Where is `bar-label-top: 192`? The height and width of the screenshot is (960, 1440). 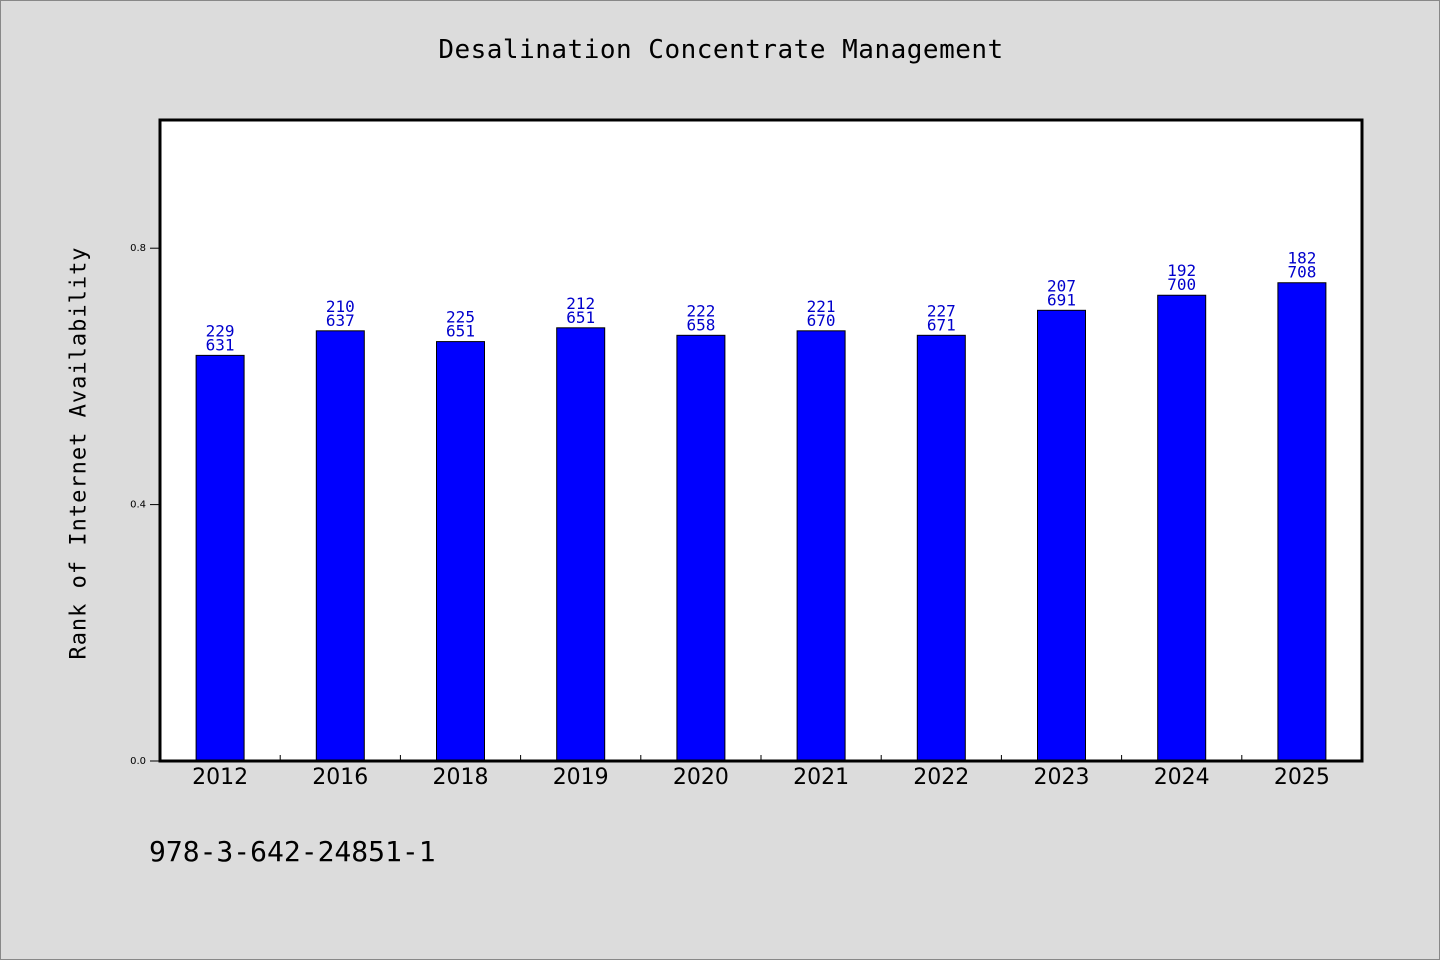 bar-label-top: 192 is located at coordinates (1181, 270).